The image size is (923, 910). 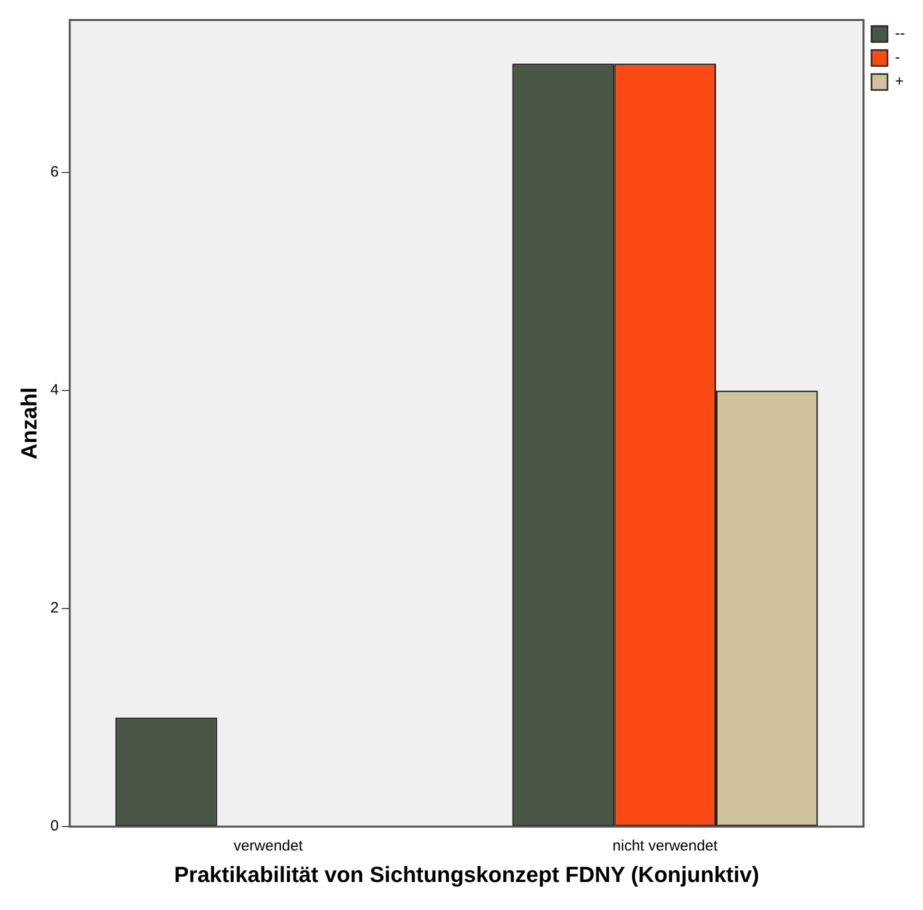 What do you see at coordinates (665, 846) in the screenshot?
I see `x-tick-label: nicht verwendet` at bounding box center [665, 846].